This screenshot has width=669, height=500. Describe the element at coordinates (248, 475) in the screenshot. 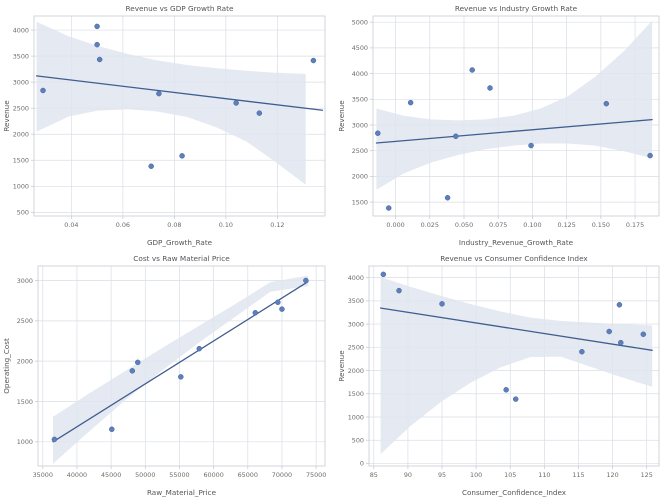

I see `x-tick-label: 65000` at that location.